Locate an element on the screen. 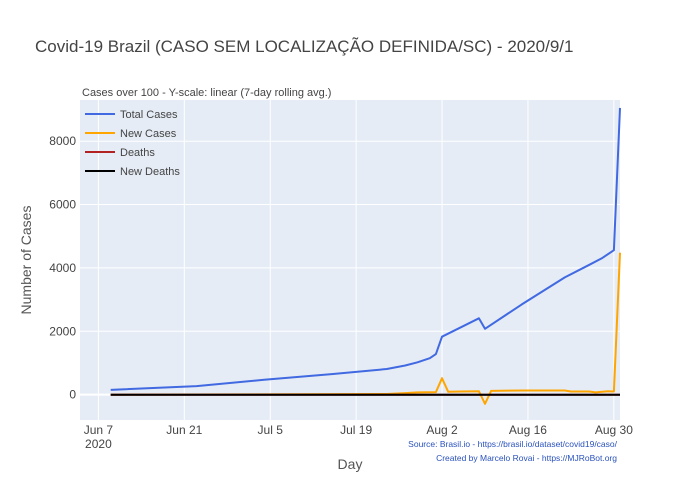 Image resolution: width=700 pixels, height=500 pixels. legend-item-new-cases: New Cases is located at coordinates (131, 134).